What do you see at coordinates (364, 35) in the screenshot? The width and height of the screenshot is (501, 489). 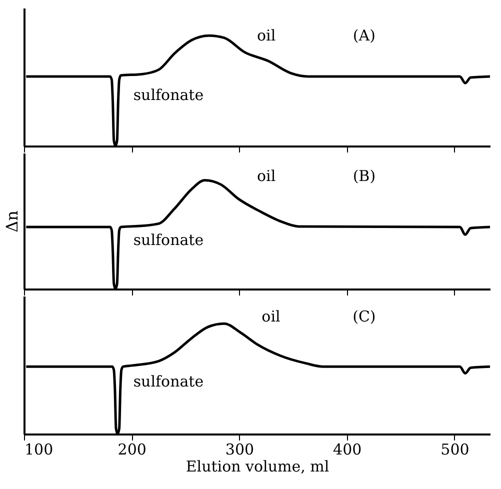 I see `annotation: (A)` at bounding box center [364, 35].